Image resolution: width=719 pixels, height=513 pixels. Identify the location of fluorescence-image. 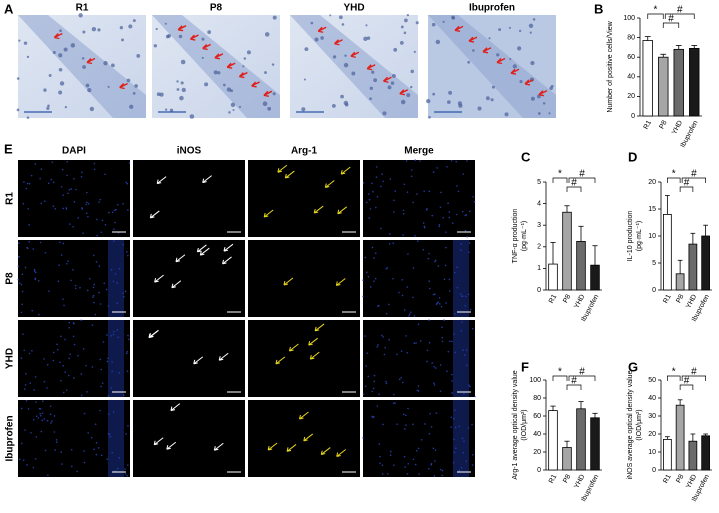
(304, 198).